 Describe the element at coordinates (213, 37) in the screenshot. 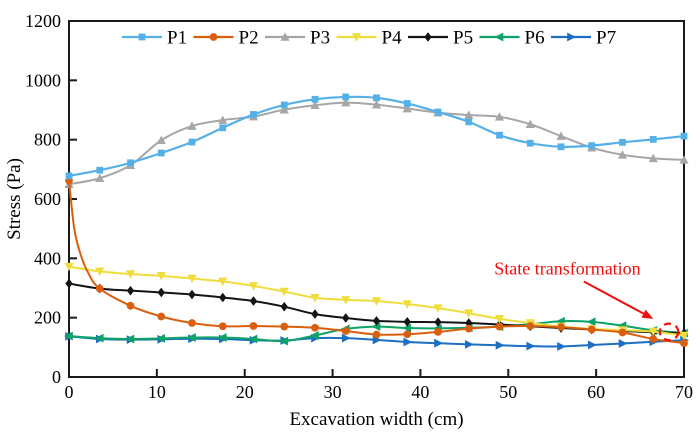

I see `legend-marker-P2` at that location.